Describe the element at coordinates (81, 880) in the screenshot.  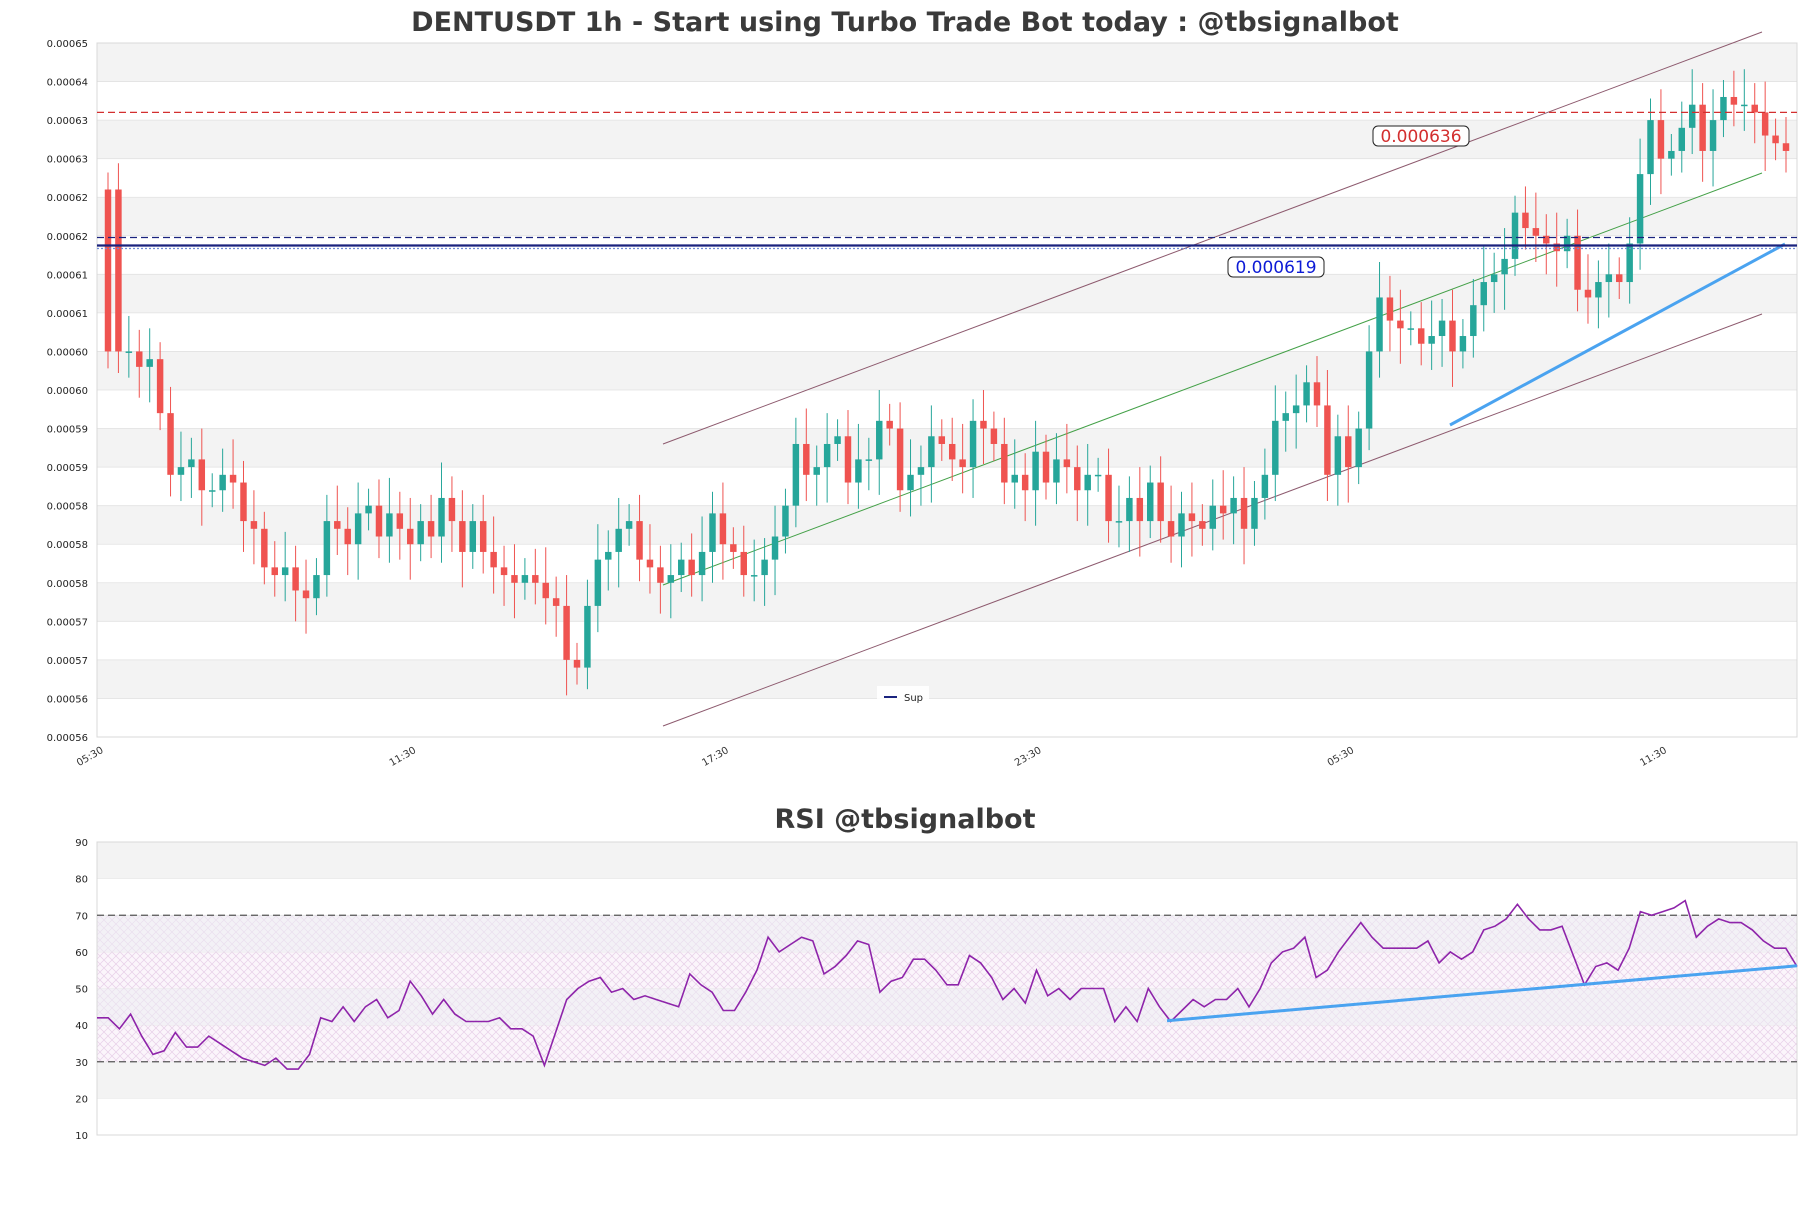
I see `rsi-y-tick-label: 80` at that location.